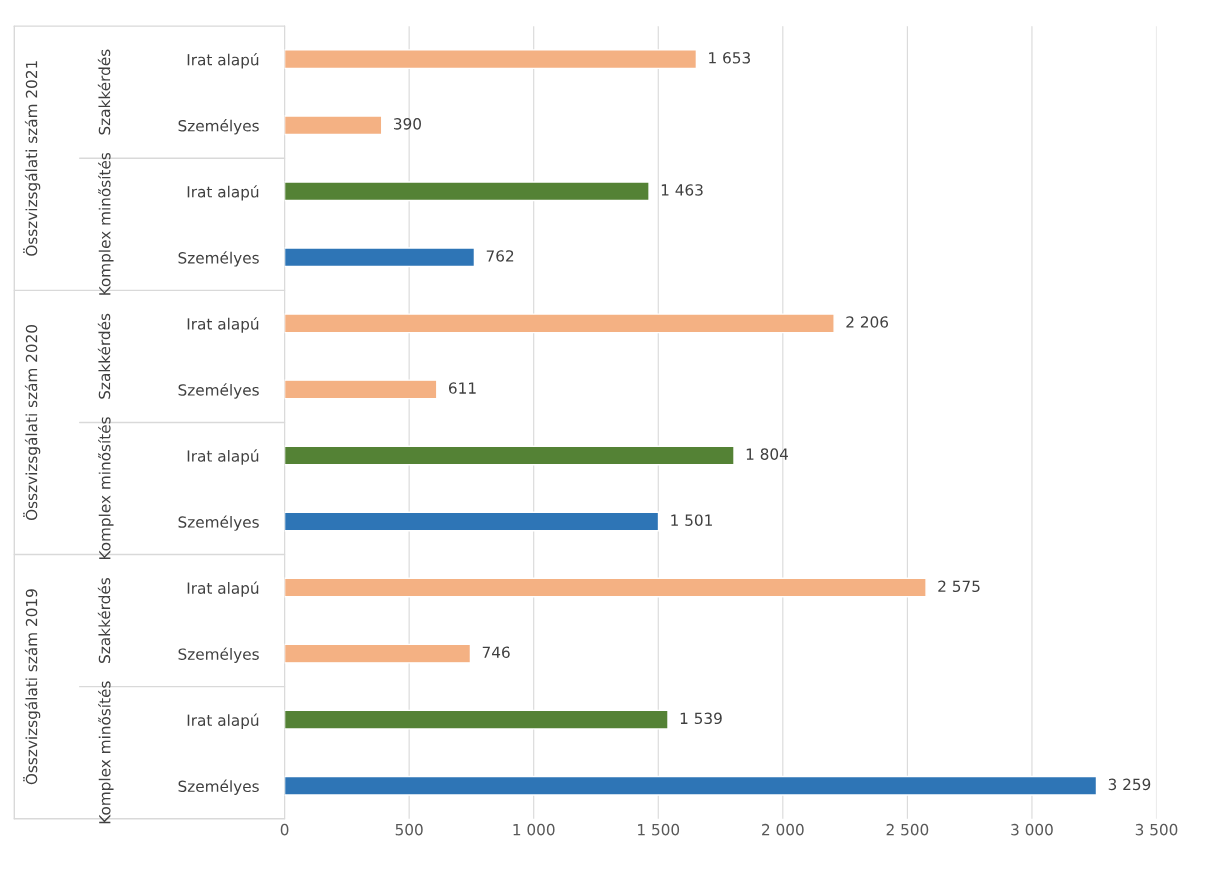  I want to click on text: Összvizsgálati szám 2019, so click(32, 687).